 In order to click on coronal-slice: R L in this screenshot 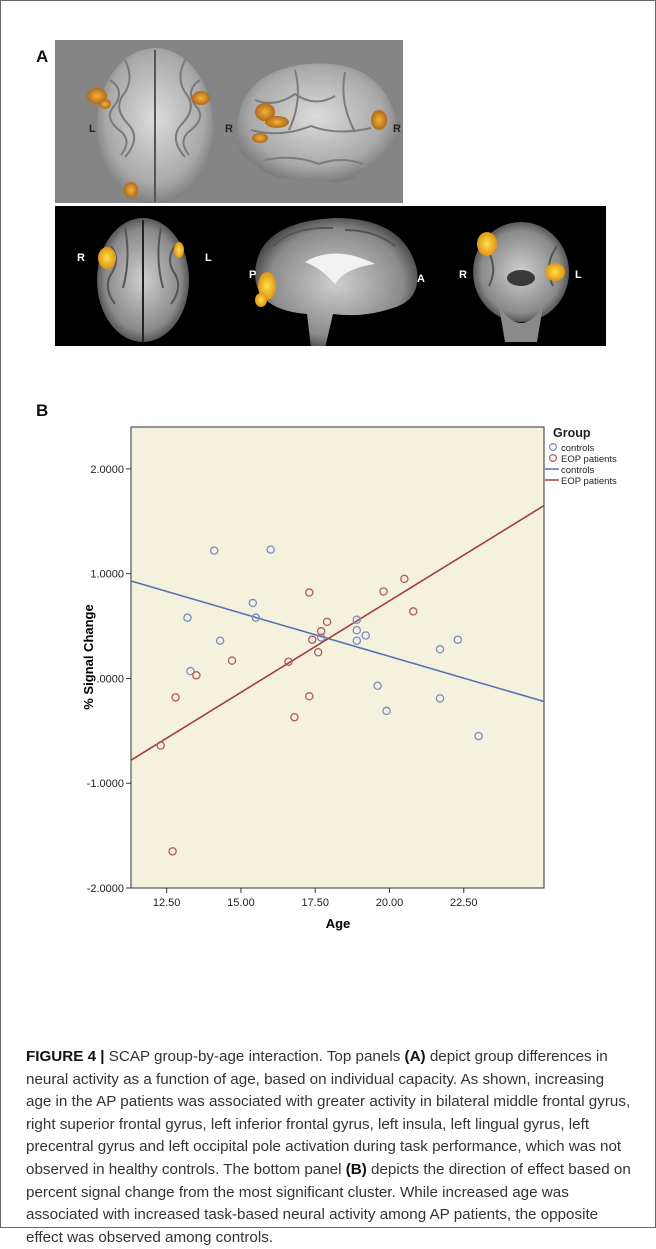, I will do `click(520, 282)`.